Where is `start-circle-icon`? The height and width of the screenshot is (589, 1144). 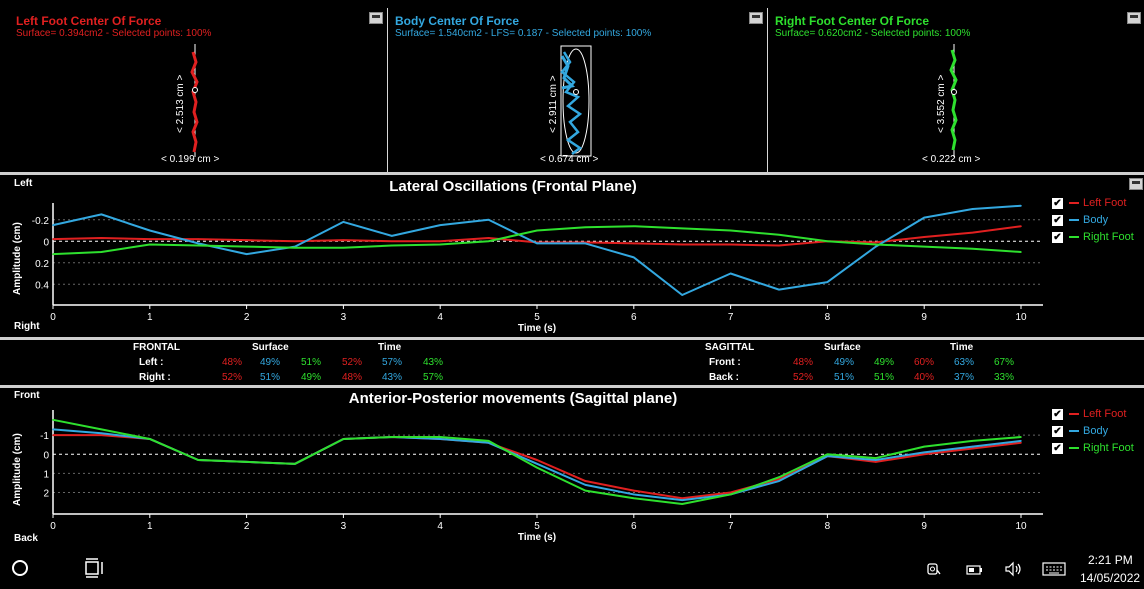 start-circle-icon is located at coordinates (20, 568).